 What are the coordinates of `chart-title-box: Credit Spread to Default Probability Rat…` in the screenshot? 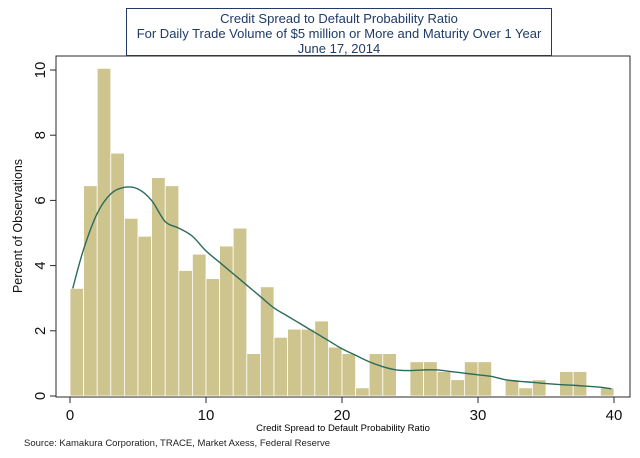 It's located at (339, 32).